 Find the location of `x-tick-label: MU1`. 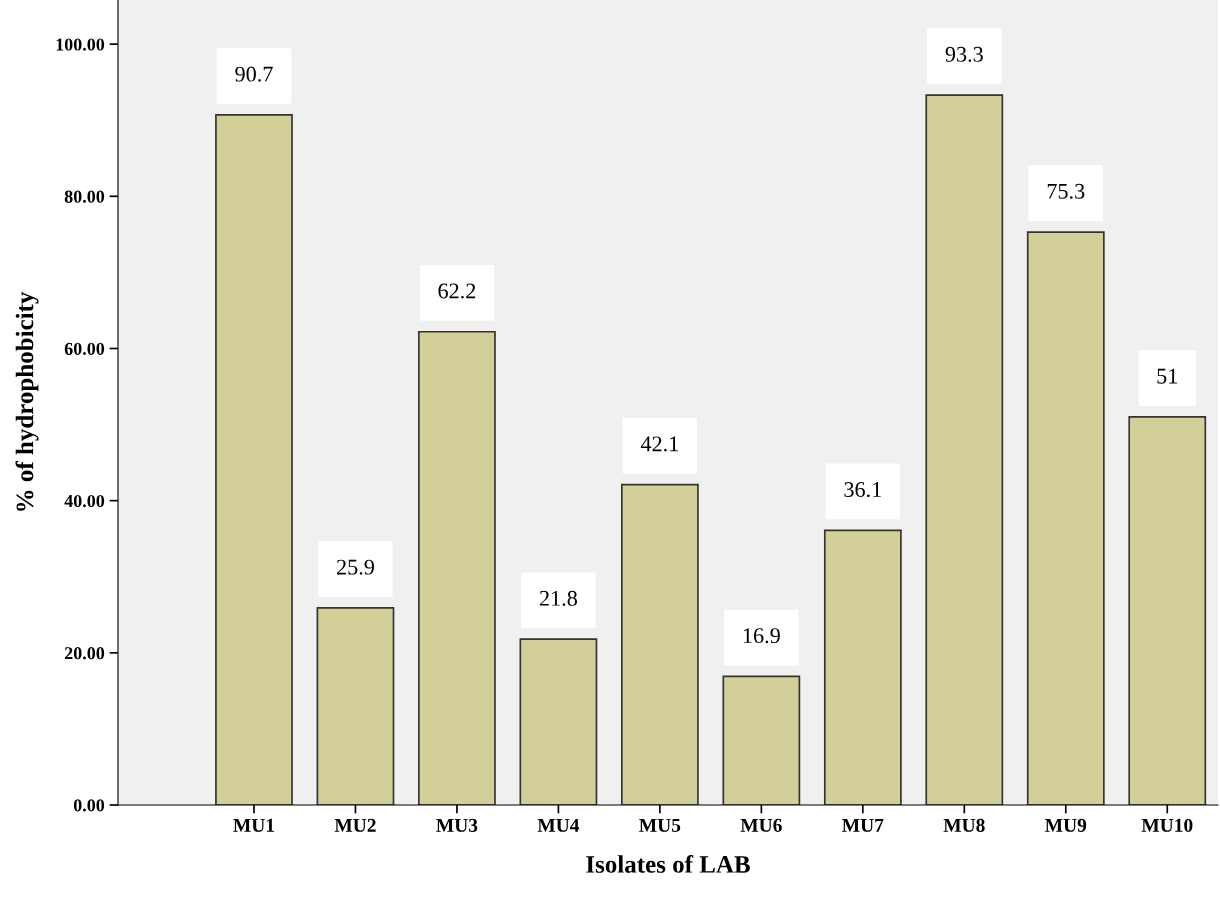

x-tick-label: MU1 is located at coordinates (254, 825).